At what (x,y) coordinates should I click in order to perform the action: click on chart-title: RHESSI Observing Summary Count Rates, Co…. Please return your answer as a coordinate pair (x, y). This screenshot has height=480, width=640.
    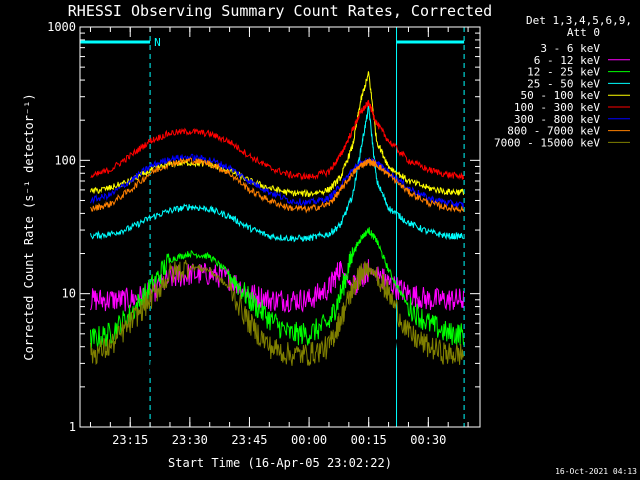
    Looking at the image, I should click on (280, 11).